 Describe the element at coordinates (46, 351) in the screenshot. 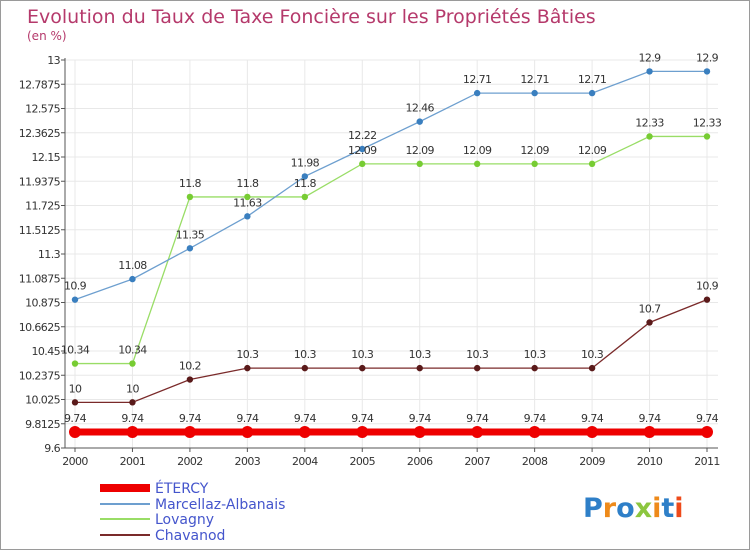

I see `y-tick-label: 10.45` at that location.